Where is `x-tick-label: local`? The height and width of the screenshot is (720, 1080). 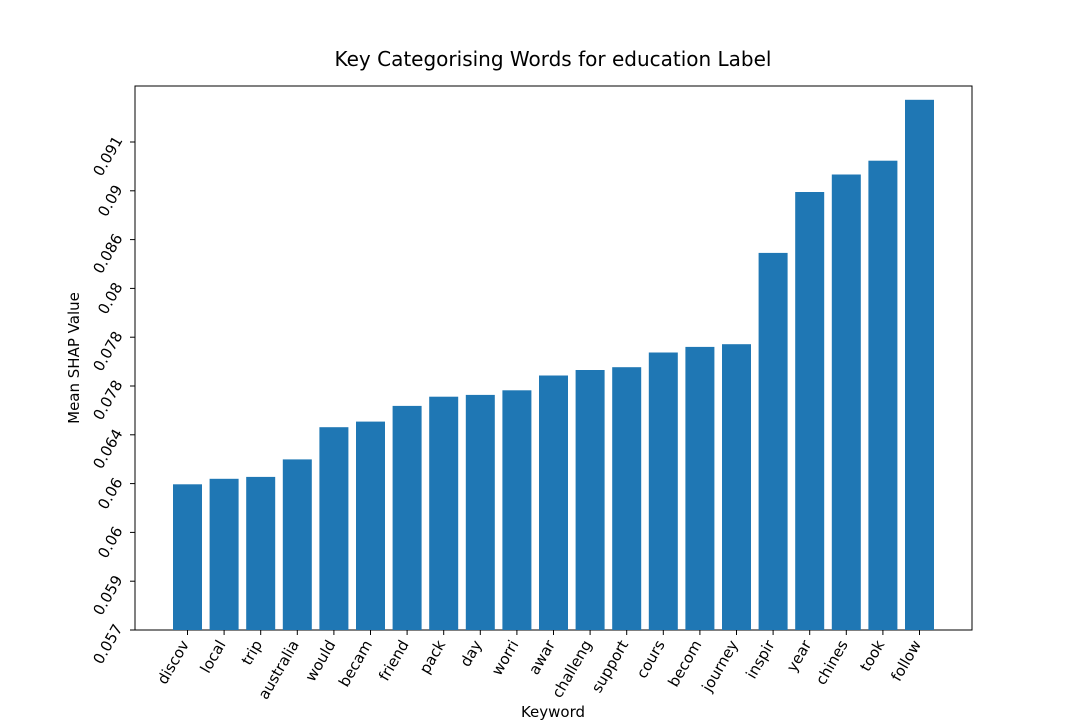
x-tick-label: local is located at coordinates (212, 656).